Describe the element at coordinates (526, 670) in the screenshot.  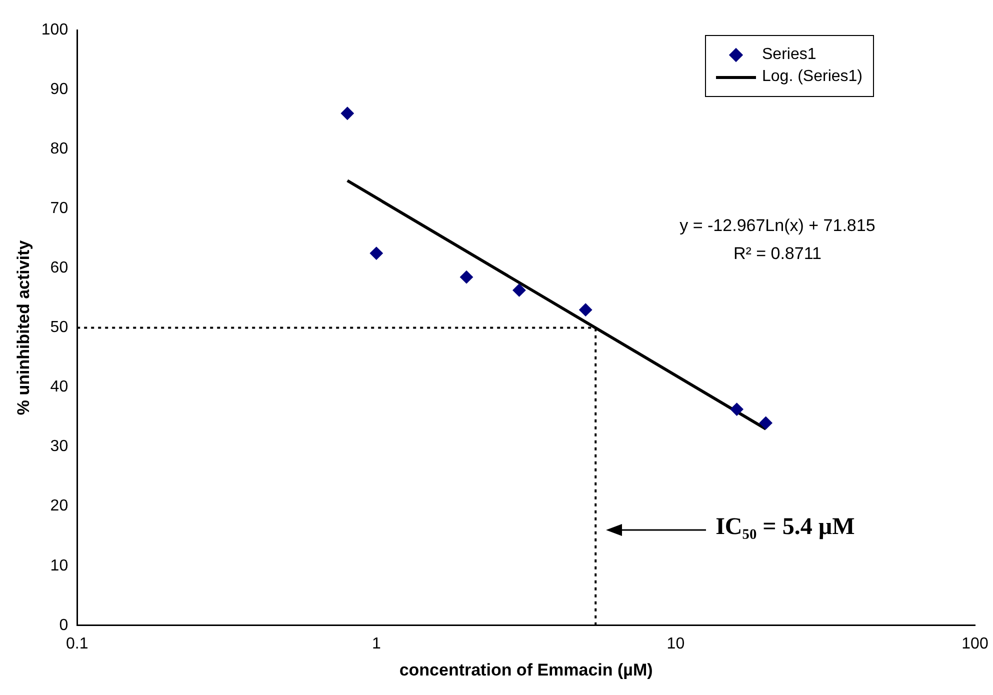
I see `x-axis-title: concentration of Emmacin (µM)` at that location.